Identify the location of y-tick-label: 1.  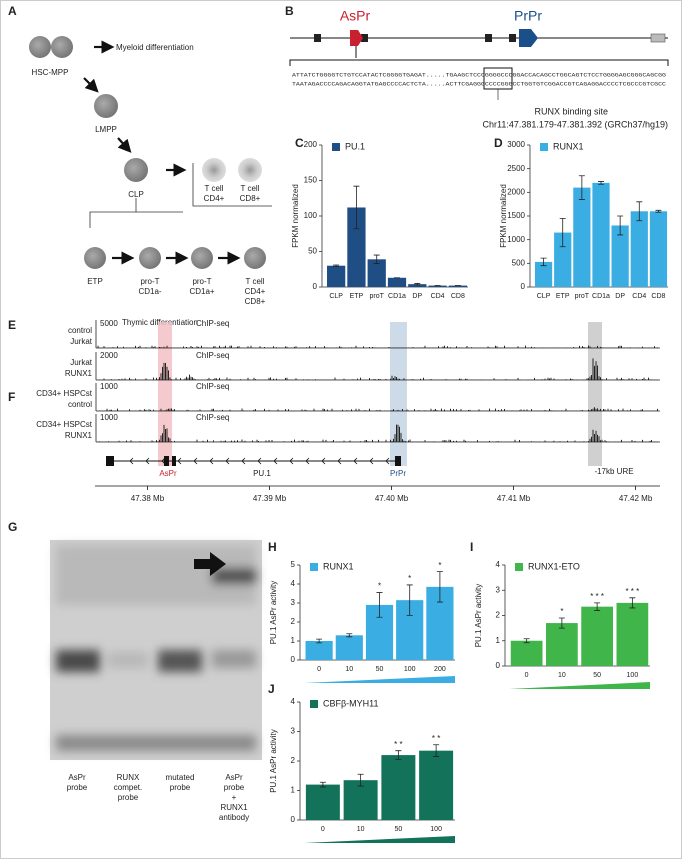
(293, 640).